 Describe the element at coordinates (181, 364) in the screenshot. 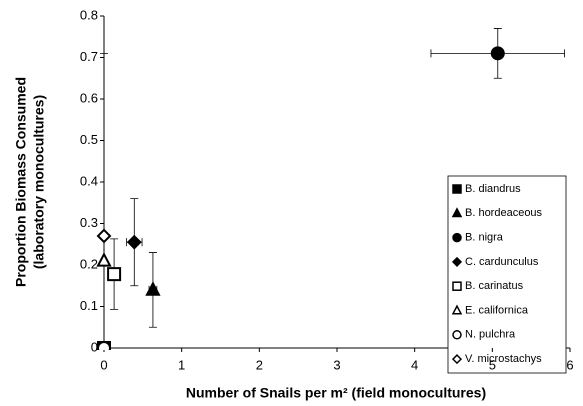

I see `x-tick-label: 1` at that location.